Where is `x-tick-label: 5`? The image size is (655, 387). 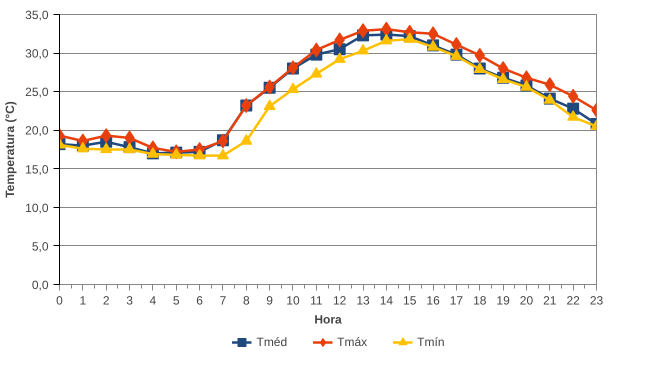 x-tick-label: 5 is located at coordinates (176, 301).